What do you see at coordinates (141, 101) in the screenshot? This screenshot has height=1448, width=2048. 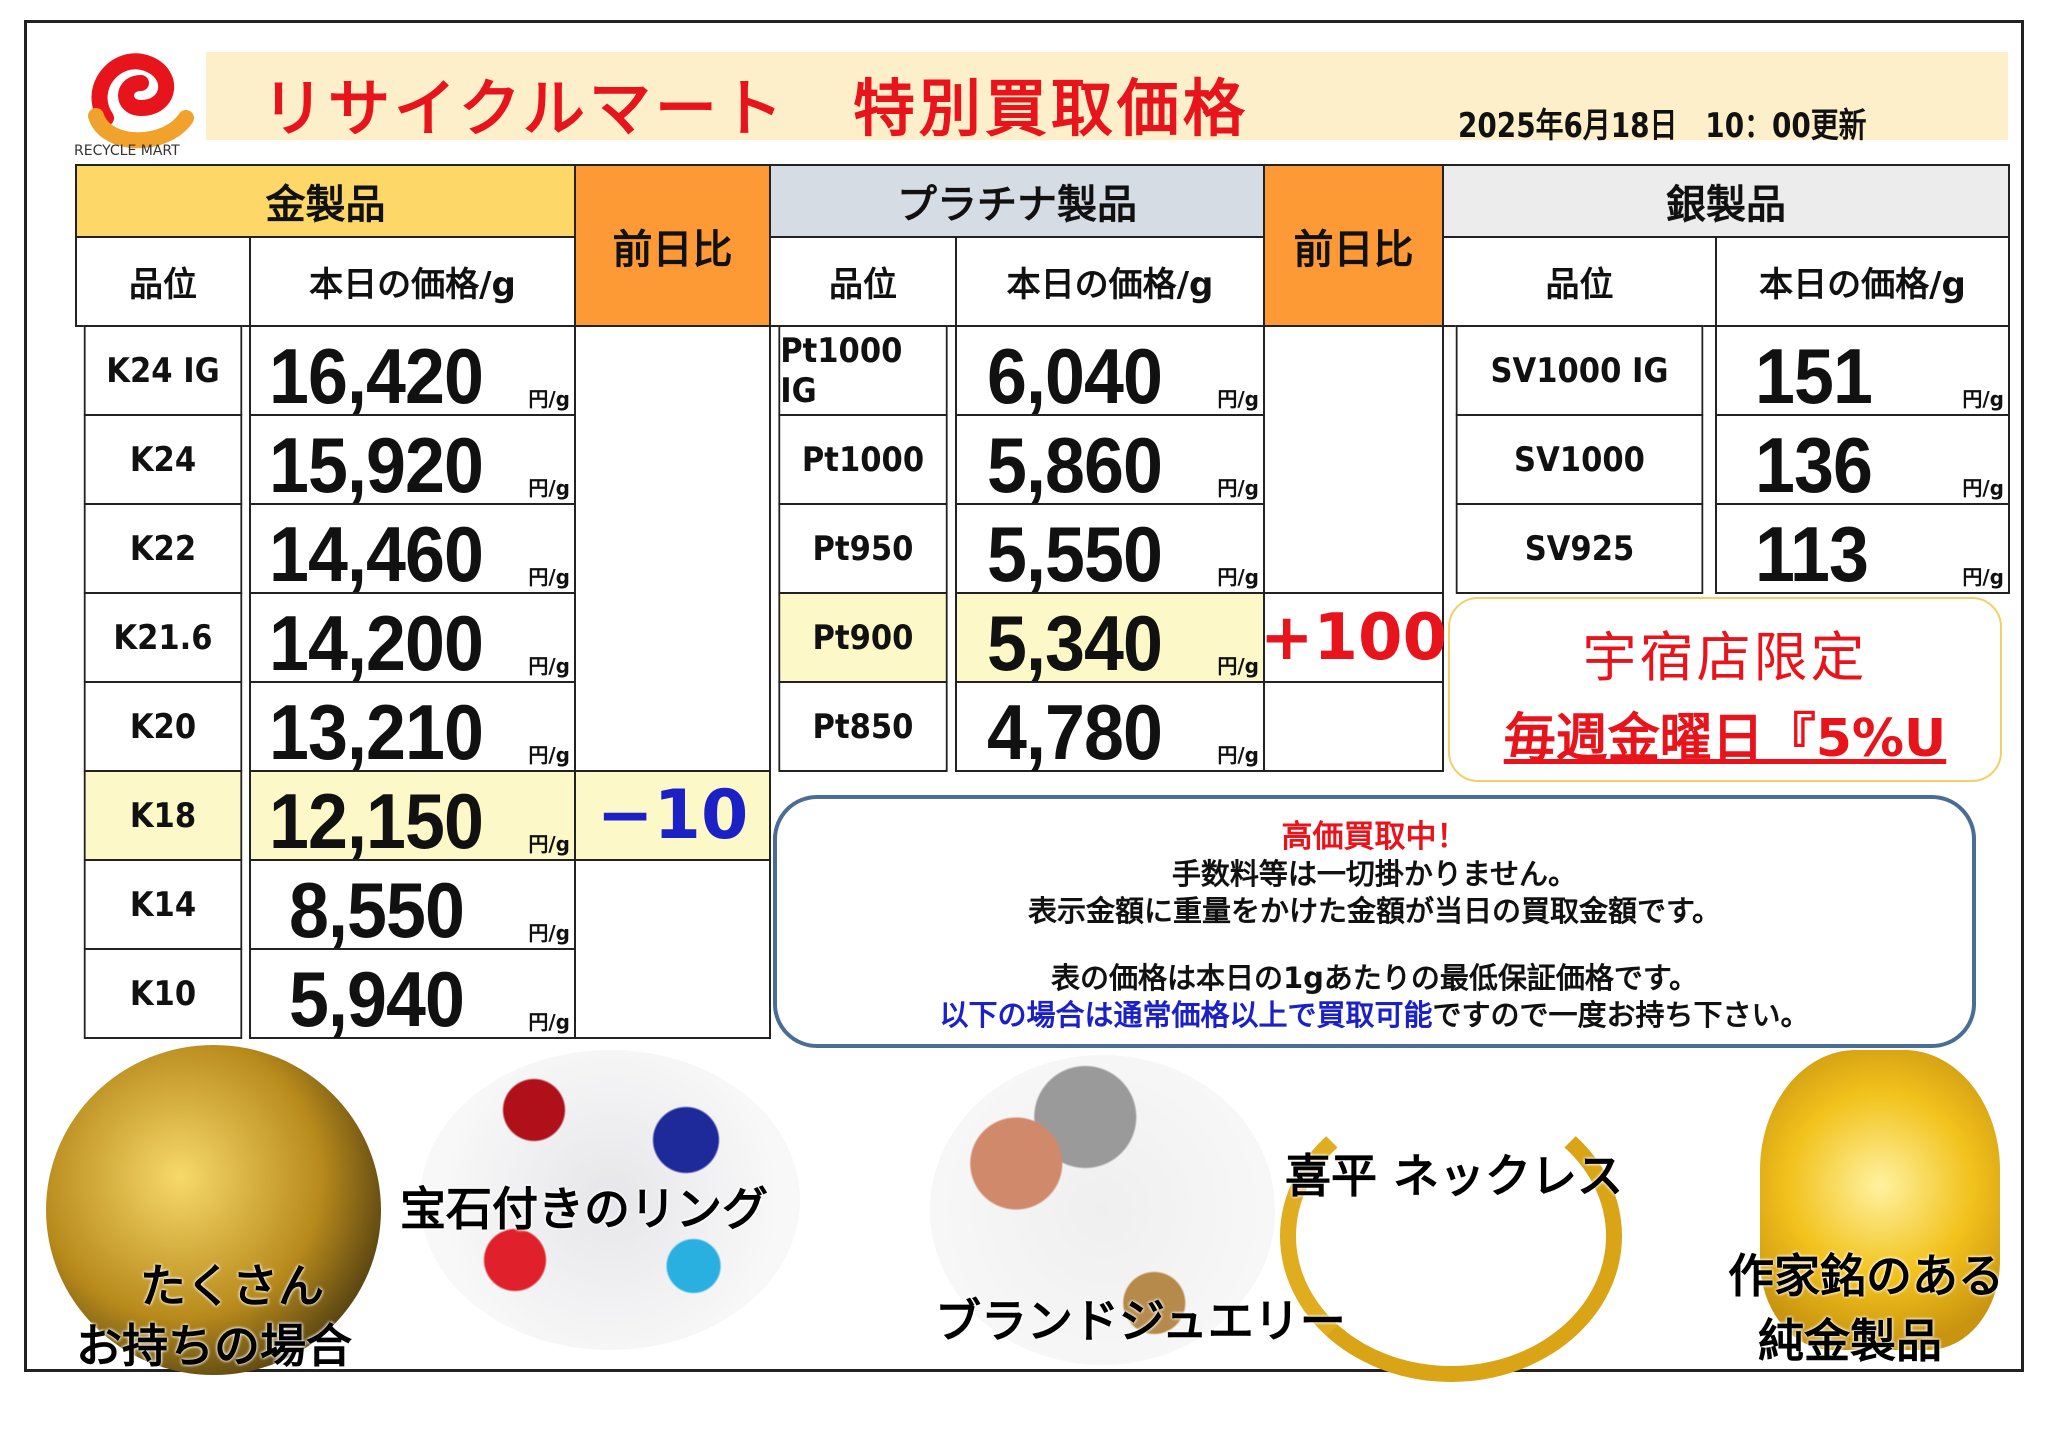 I see `recycle-mart-logo` at bounding box center [141, 101].